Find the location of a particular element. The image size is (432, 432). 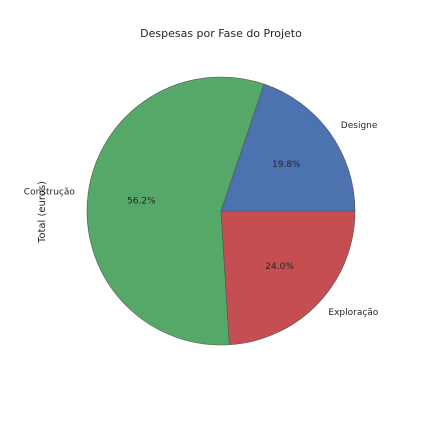

slice-label-2: Construção is located at coordinates (50, 193).